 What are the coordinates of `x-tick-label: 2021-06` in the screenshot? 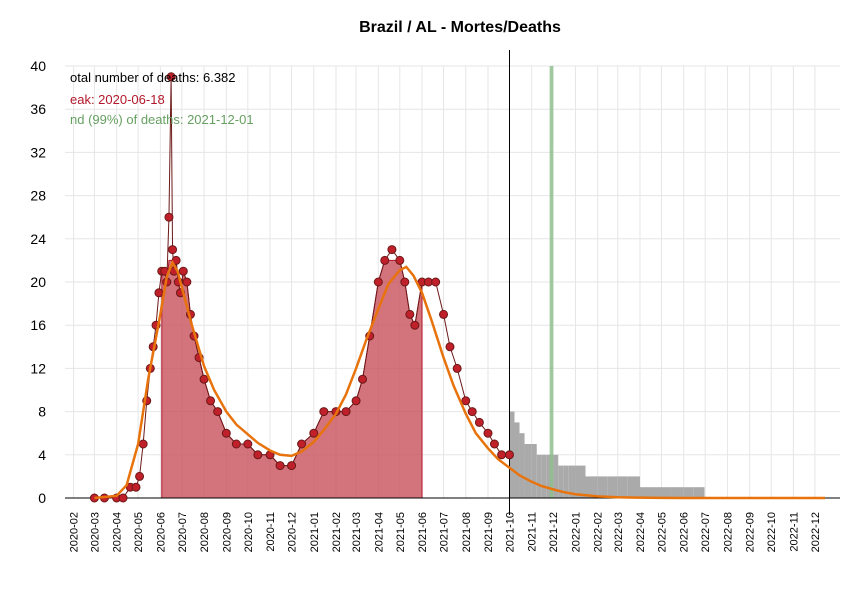 It's located at (423, 532).